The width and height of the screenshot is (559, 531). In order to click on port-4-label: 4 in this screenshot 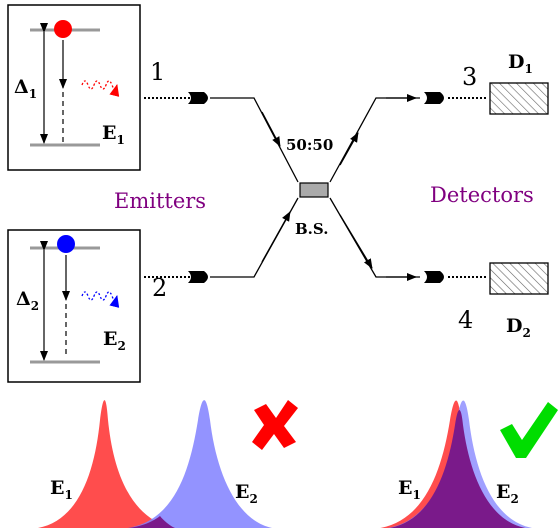, I will do `click(465, 320)`.